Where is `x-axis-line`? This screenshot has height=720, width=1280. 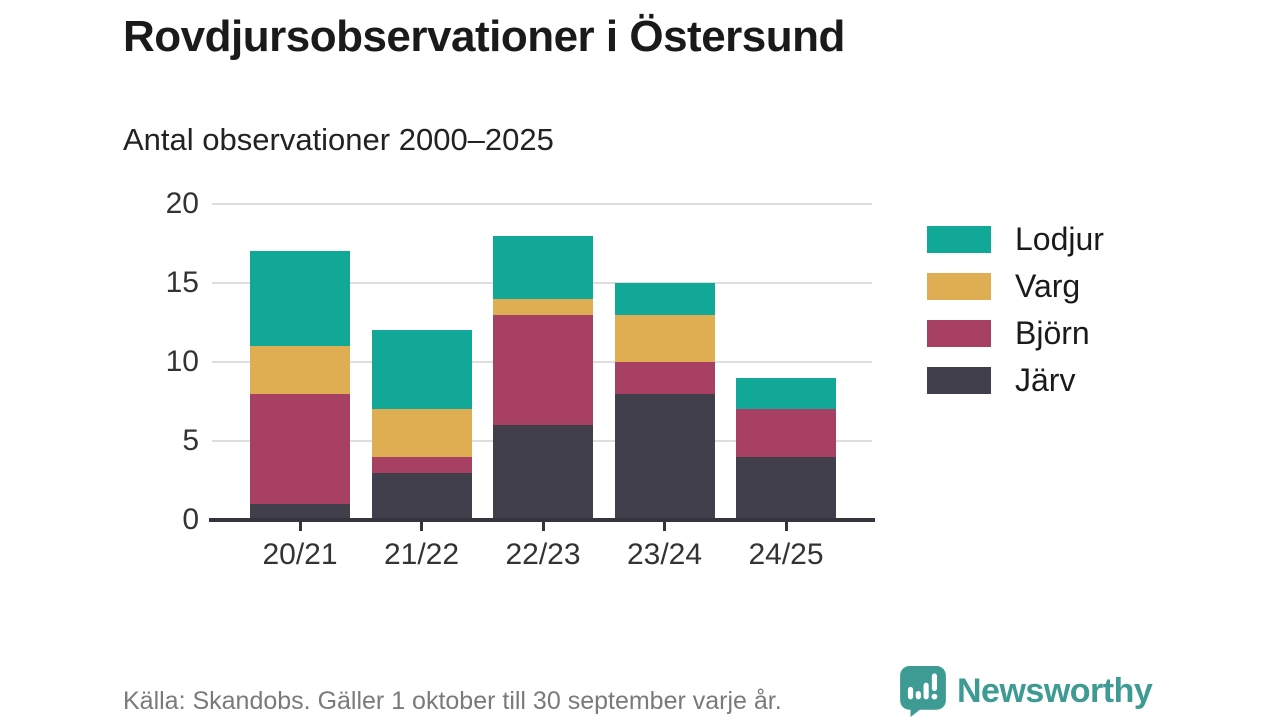 x-axis-line is located at coordinates (542, 520).